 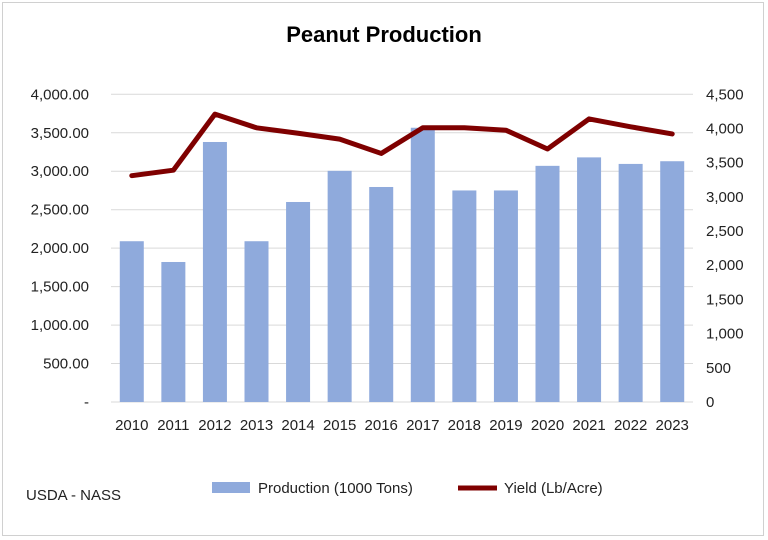 I want to click on bar-2018, so click(x=464, y=296).